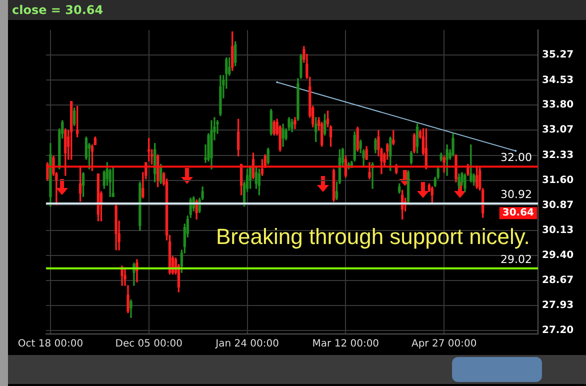  I want to click on x-tick-label: Dec 05 00:00, so click(149, 344).